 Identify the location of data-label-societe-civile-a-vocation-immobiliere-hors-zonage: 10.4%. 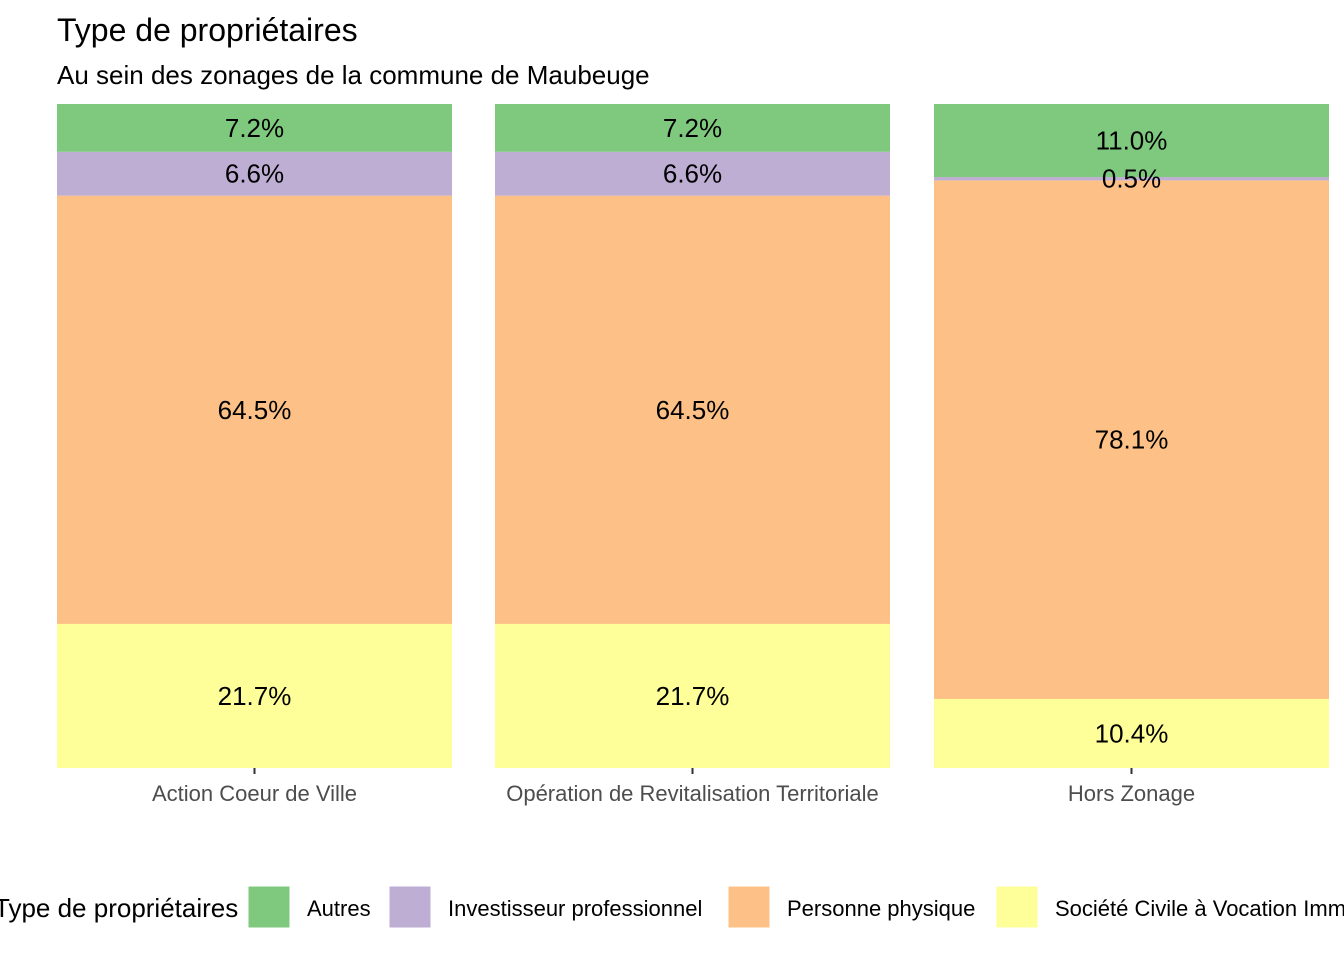
(1132, 733).